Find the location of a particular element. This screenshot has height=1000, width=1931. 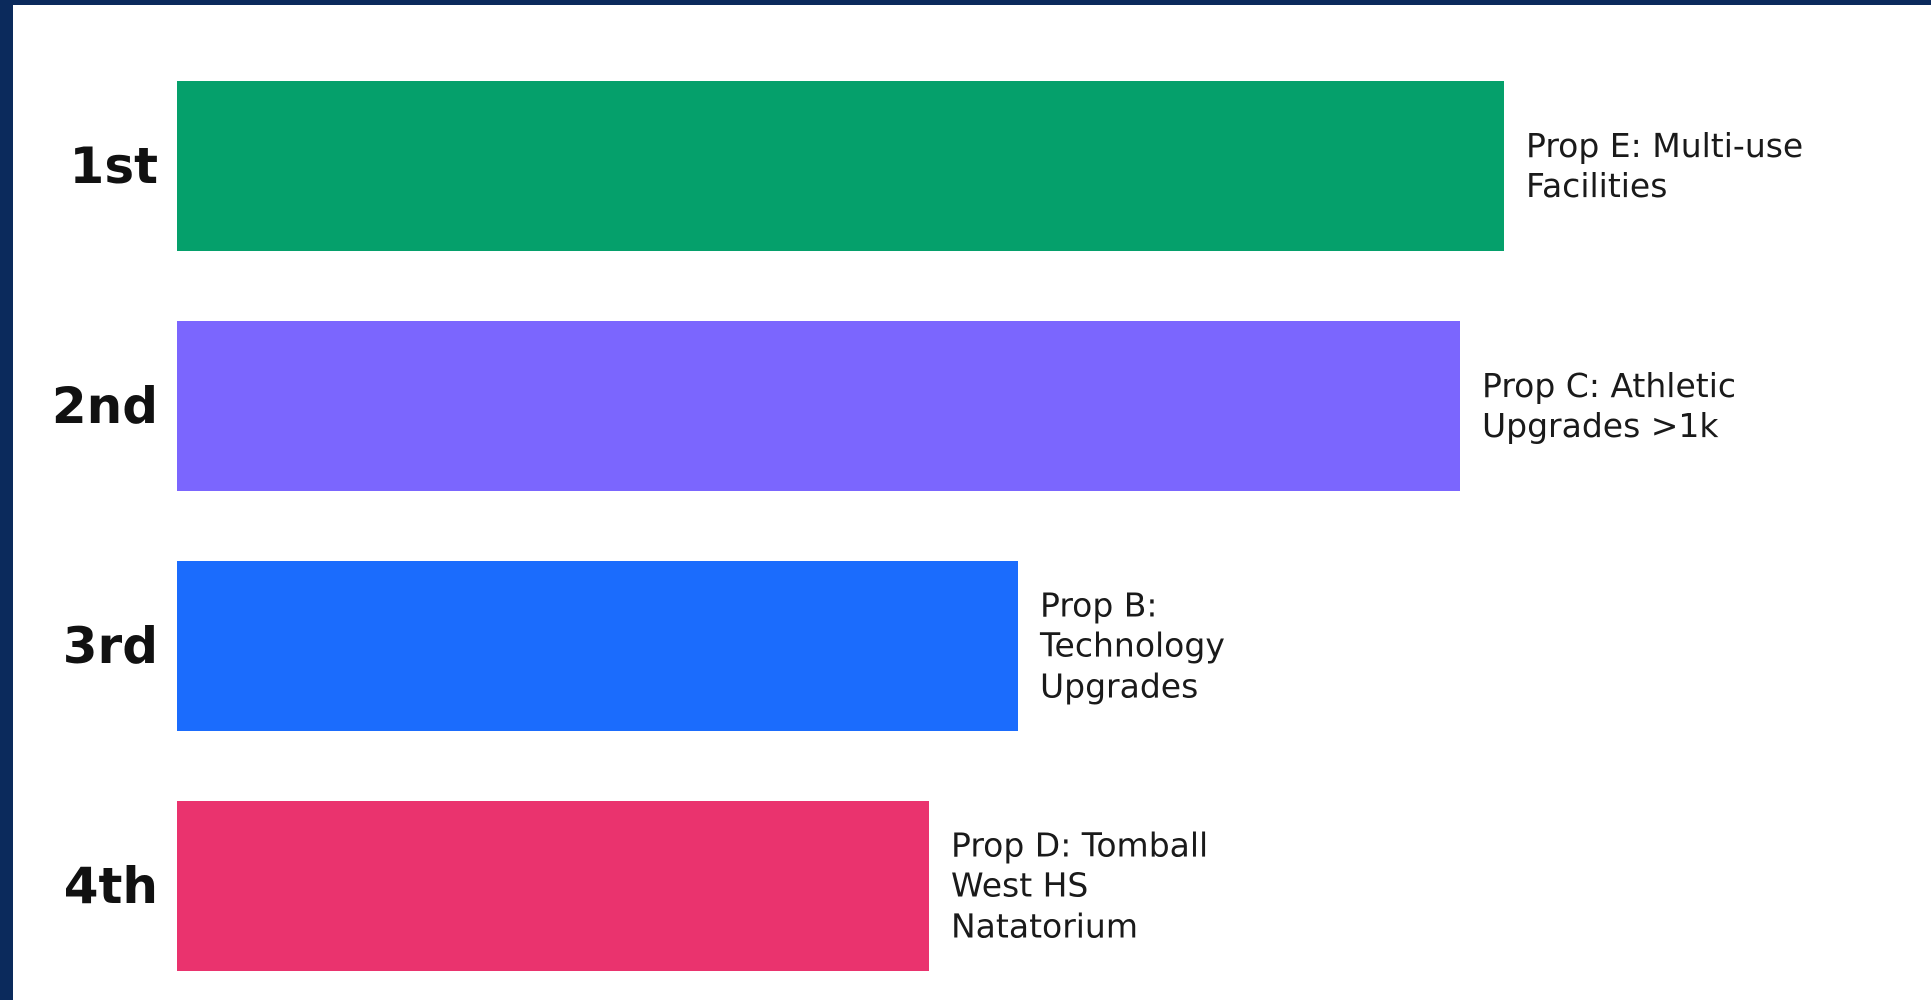

bar-label: Prop D: Tomball West HS Natatorium is located at coordinates (1080, 885).